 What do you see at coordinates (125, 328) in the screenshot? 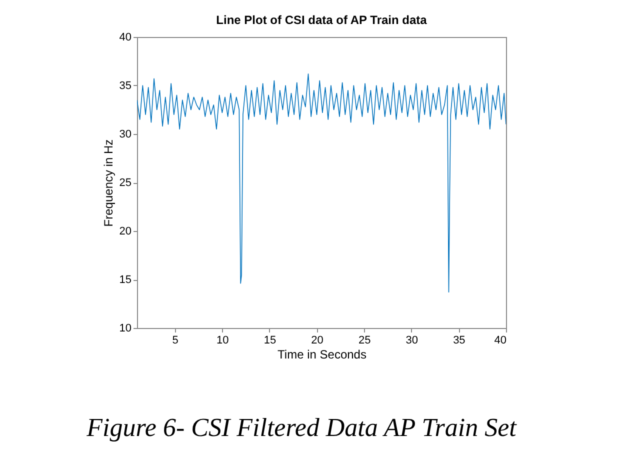
I see `y-tick-label: 10` at bounding box center [125, 328].